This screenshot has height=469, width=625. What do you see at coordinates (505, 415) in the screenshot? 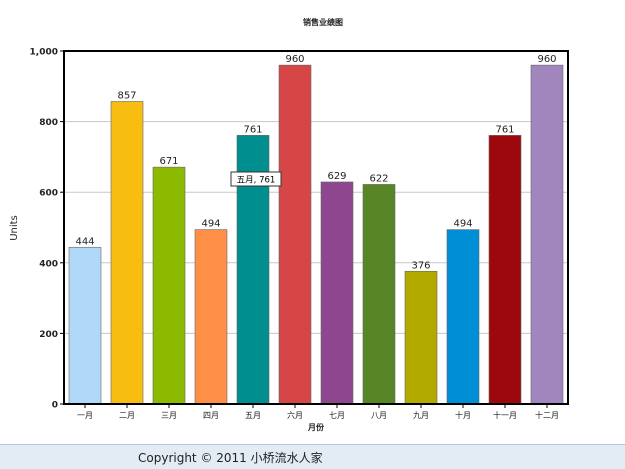
I see `x-tick-label: 十一月` at bounding box center [505, 415].